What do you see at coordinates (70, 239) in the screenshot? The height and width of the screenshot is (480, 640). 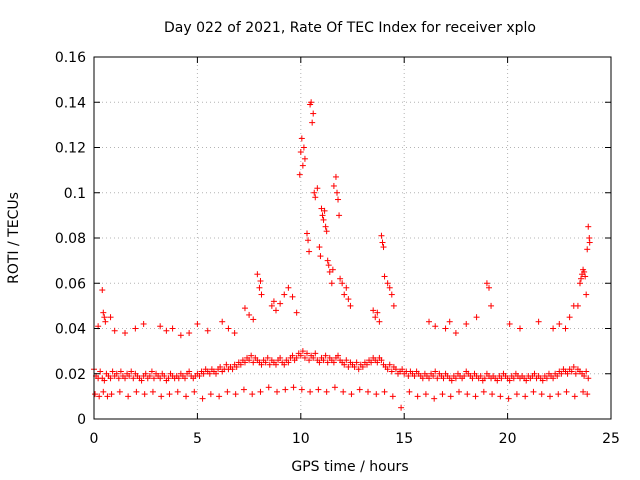 I see `y-tick-labels: 0 0.02 0.04 0.06 0.08 0.1 0.12 0.14 0.16` at bounding box center [70, 239].